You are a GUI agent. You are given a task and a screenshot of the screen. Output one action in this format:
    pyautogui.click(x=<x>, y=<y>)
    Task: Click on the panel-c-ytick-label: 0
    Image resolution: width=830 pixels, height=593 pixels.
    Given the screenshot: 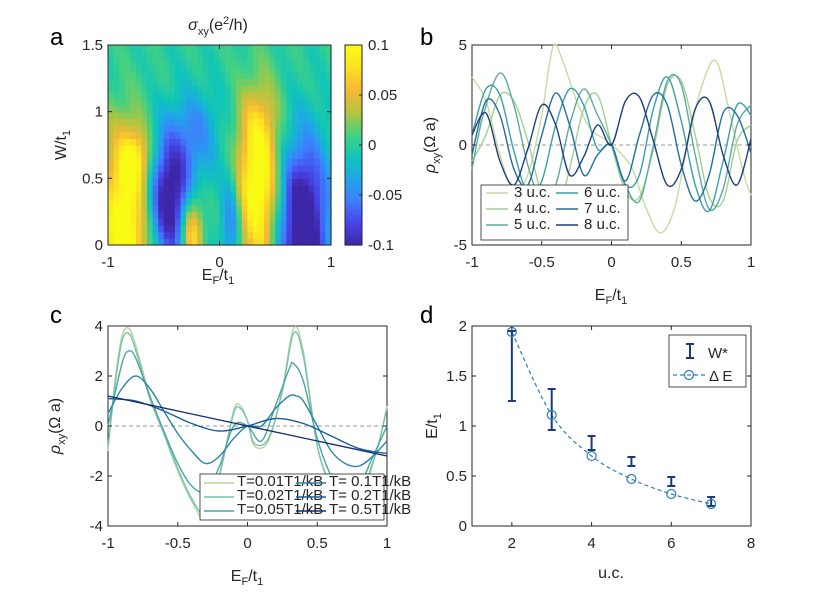 What is the action you would take?
    pyautogui.click(x=99, y=426)
    